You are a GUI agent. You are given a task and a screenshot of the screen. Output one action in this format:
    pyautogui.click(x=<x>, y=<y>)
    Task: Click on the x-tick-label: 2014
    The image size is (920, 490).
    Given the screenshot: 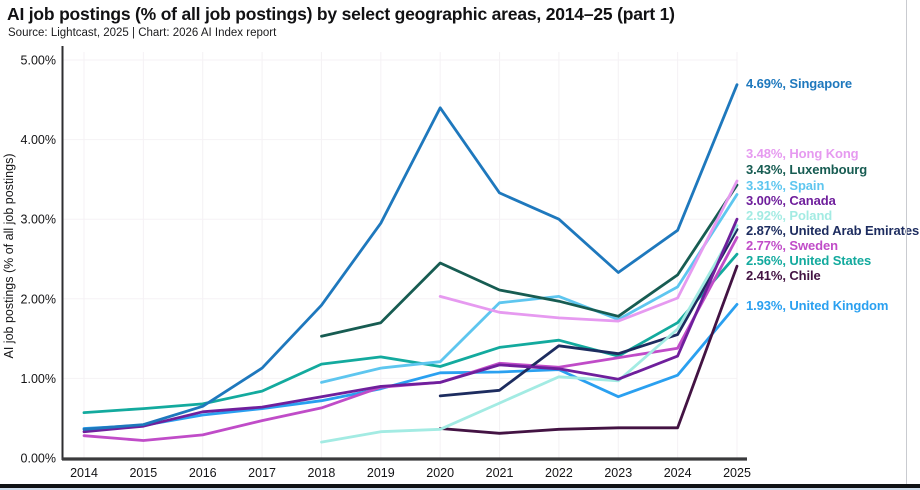 What is the action you would take?
    pyautogui.click(x=84, y=473)
    